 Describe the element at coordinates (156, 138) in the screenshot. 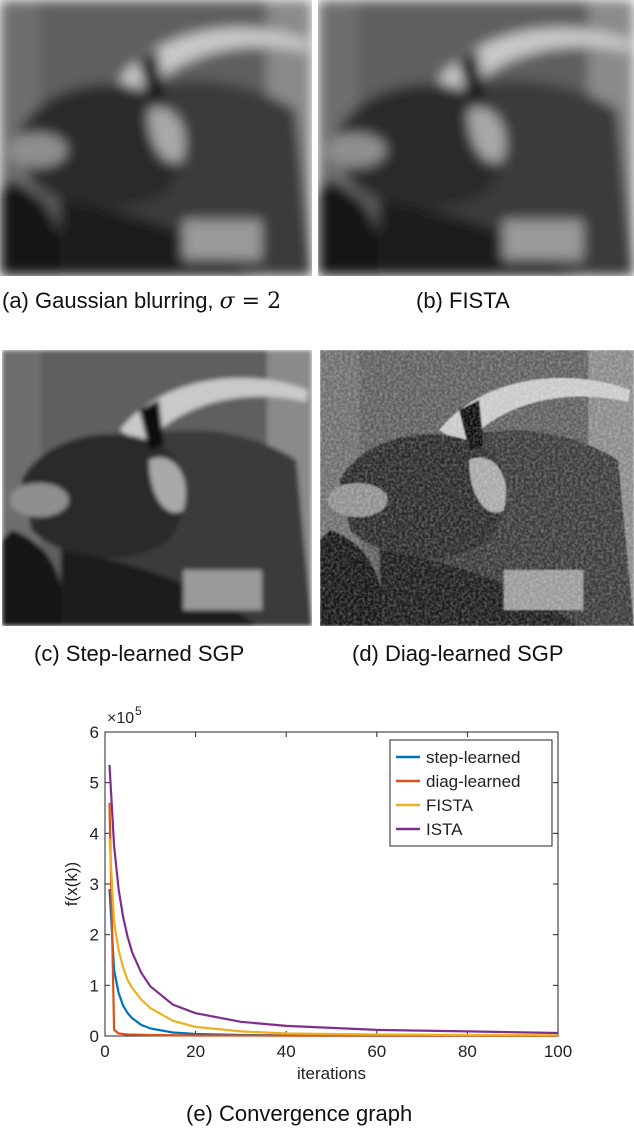

I see `panel-a-image` at that location.